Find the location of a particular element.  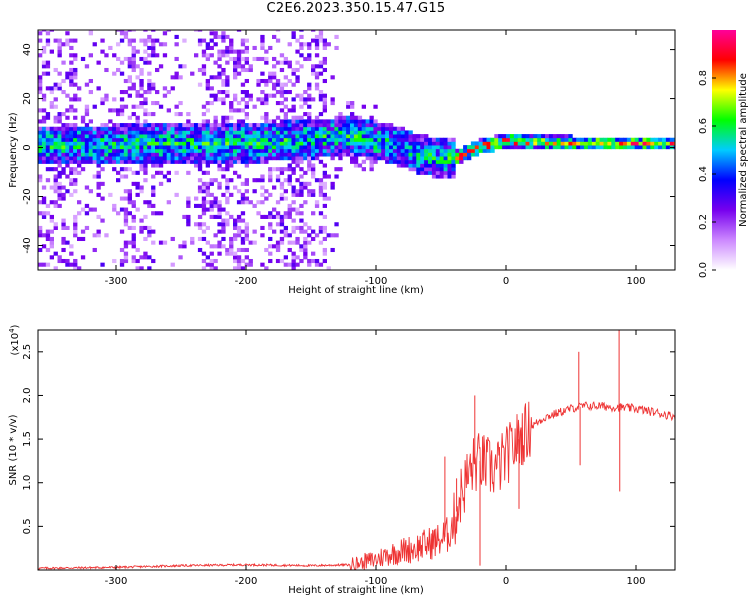

x-tick-label: -200 is located at coordinates (246, 281).